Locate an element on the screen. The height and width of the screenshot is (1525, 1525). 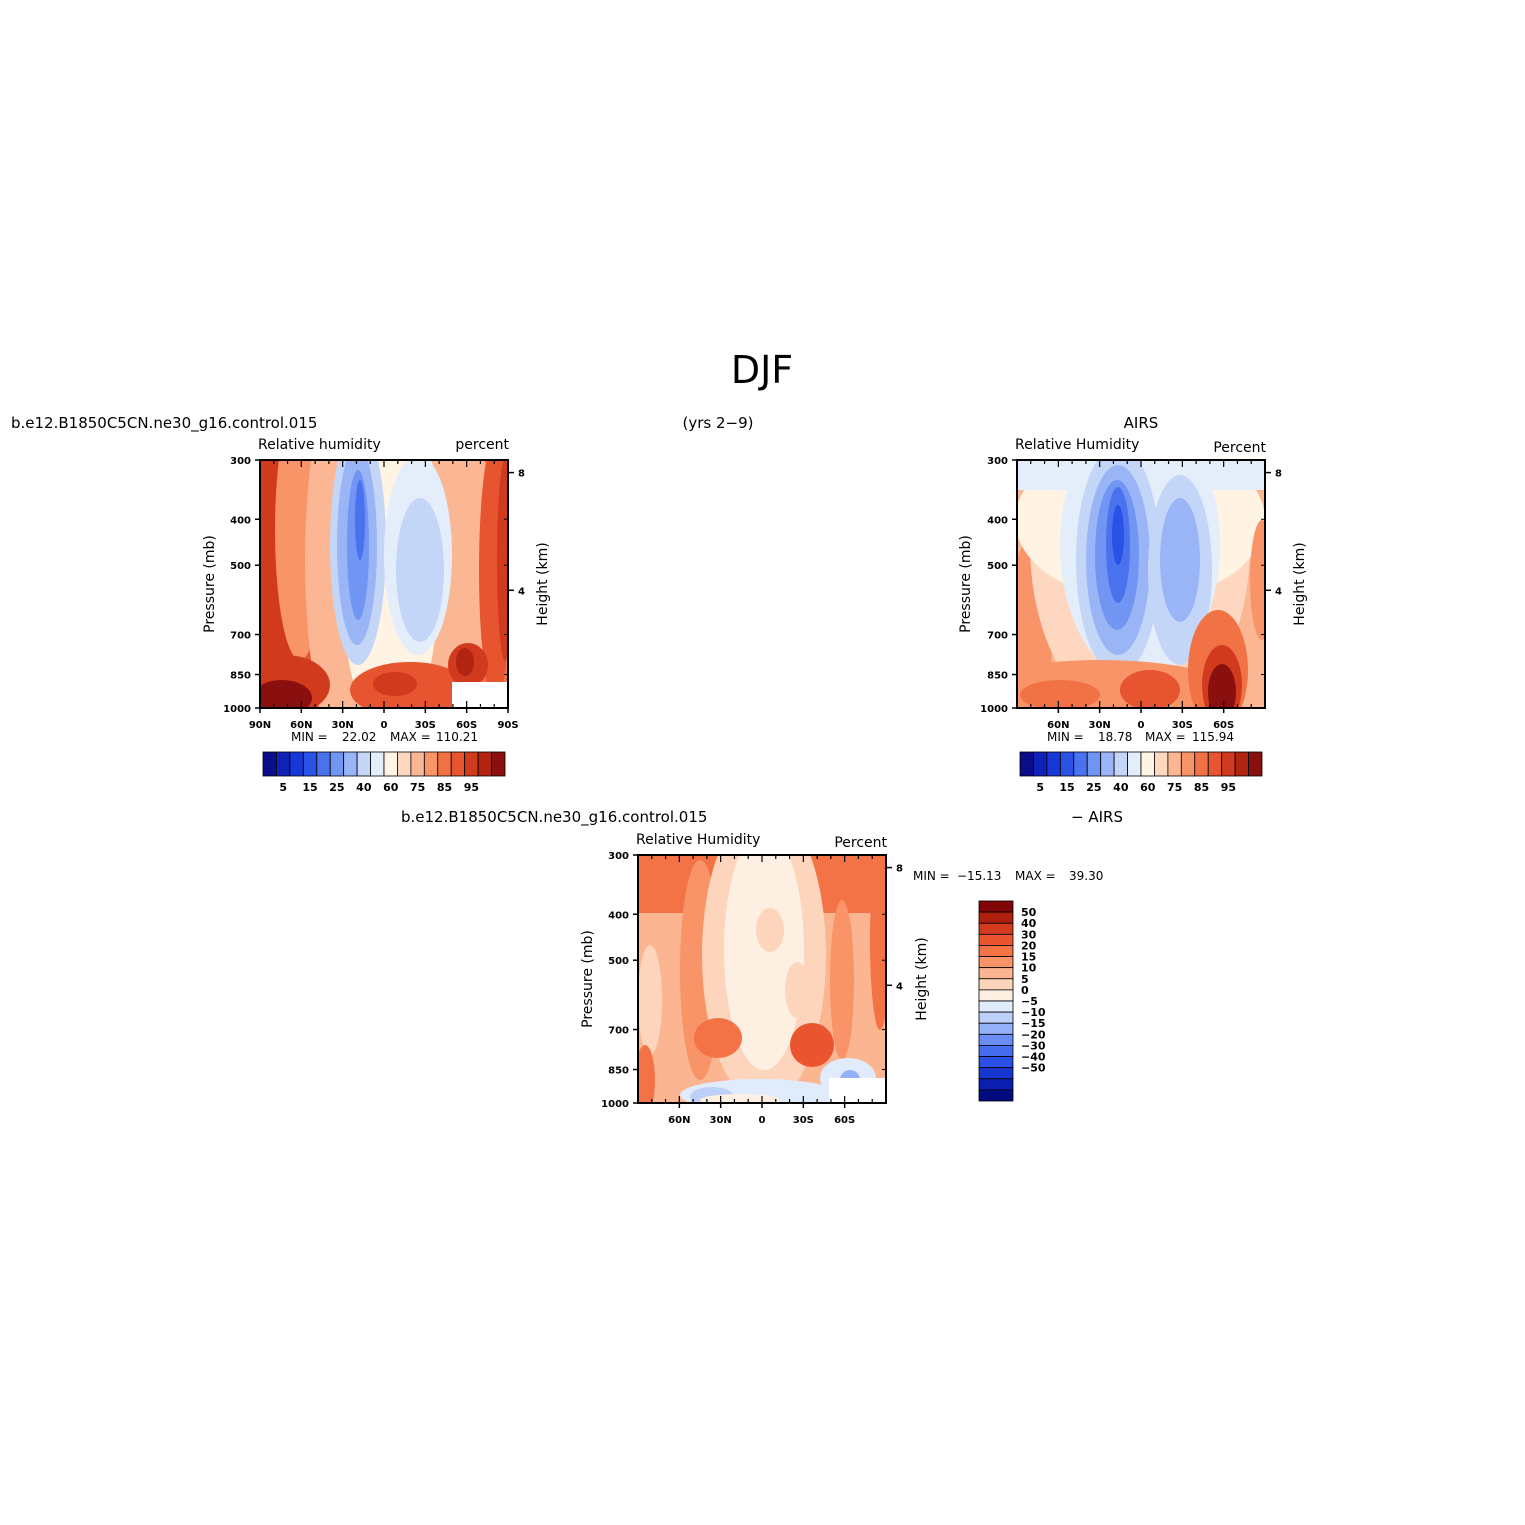
panel-model-colorbar-label: 95 is located at coordinates (471, 787).